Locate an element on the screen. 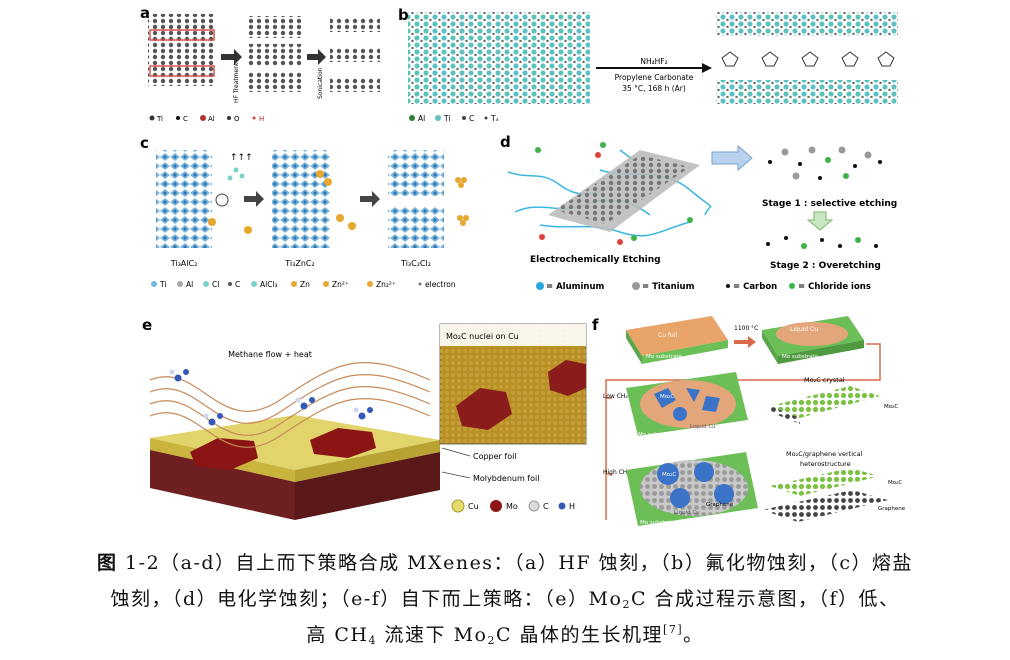  svg-text: AlCl₃ is located at coordinates (269, 284).